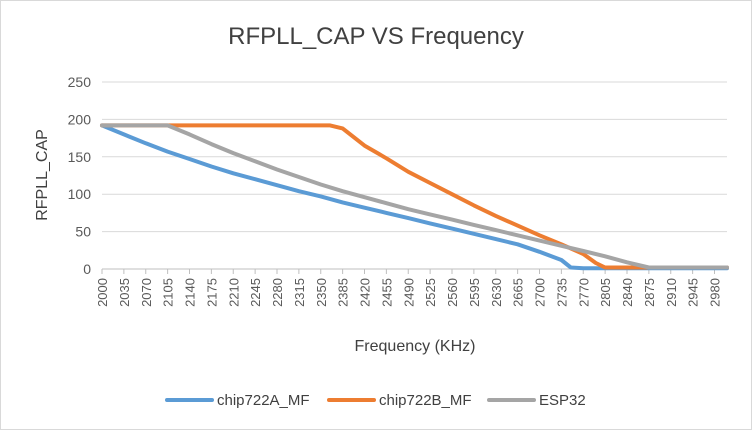  Describe the element at coordinates (299, 292) in the screenshot. I see `x-tick-label: 2315` at that location.